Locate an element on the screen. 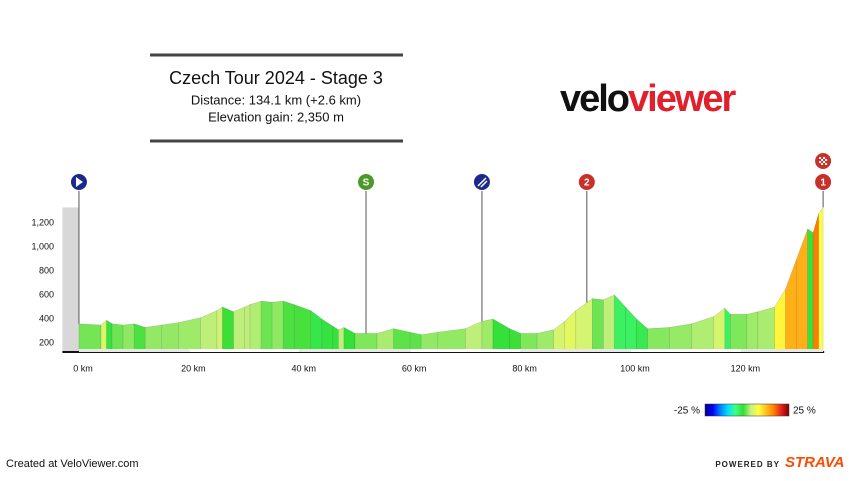 This screenshot has height=481, width=859. x-tick-label: 100 km is located at coordinates (635, 368).